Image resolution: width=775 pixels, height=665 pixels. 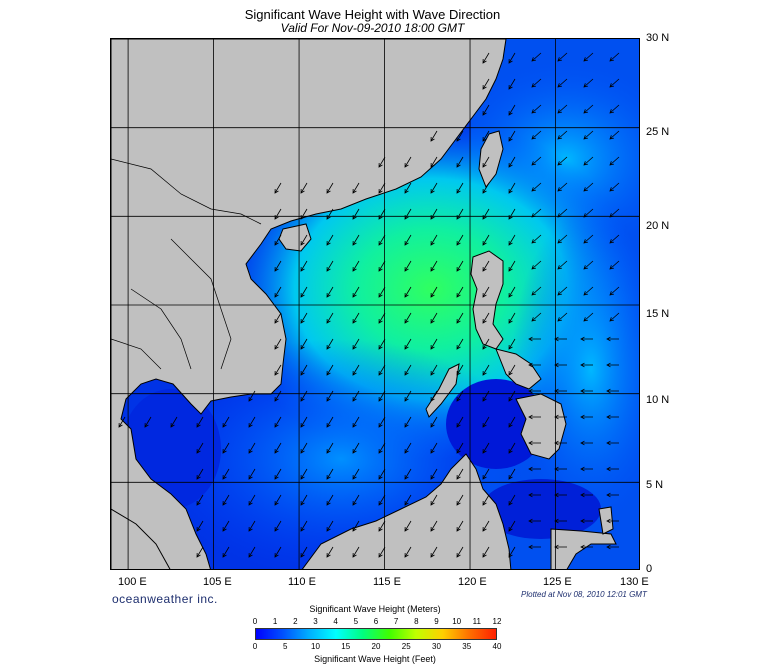 What do you see at coordinates (376, 621) in the screenshot?
I see `colorbar-meters-tick: 6` at bounding box center [376, 621].